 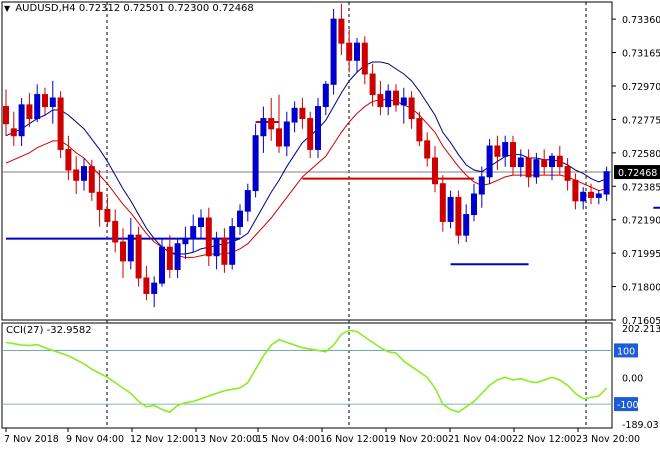 What do you see at coordinates (45, 8) in the screenshot?
I see `chart-symbol: AUDUSD,H4` at bounding box center [45, 8].